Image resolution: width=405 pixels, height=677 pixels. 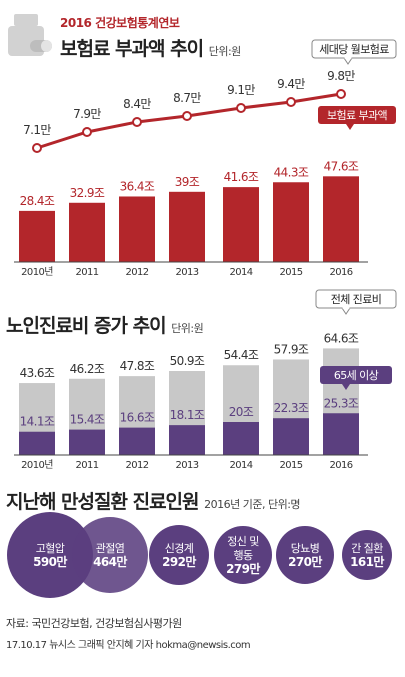 What do you see at coordinates (137, 104) in the screenshot?
I see `chart1-line-label: 8.4만` at bounding box center [137, 104].